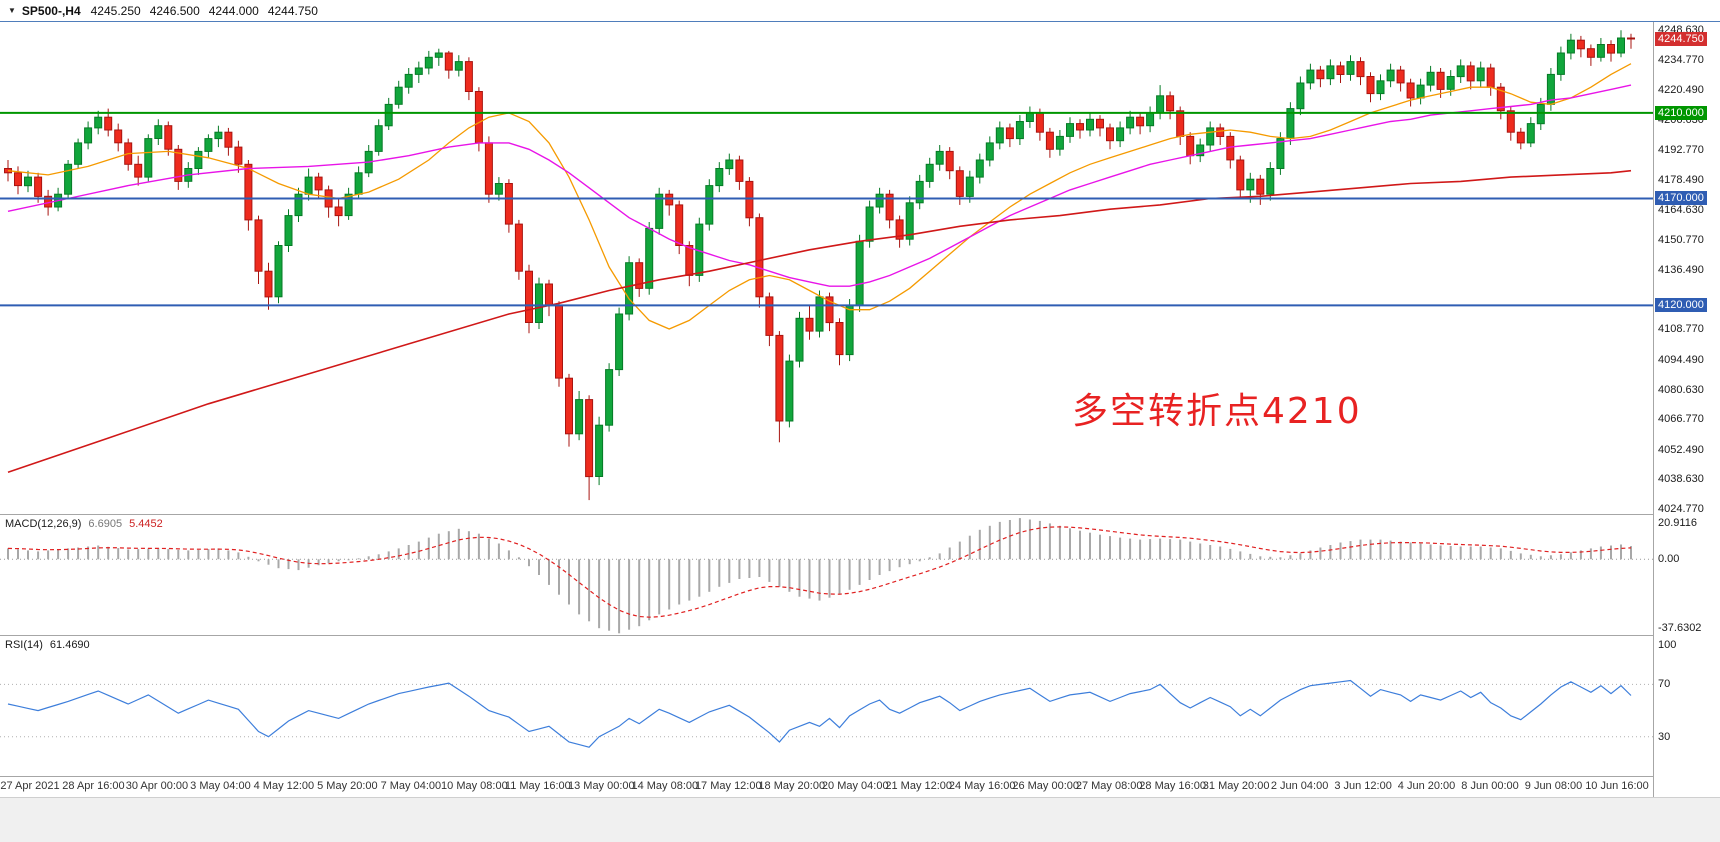  I want to click on time-axis-label: 4 Jun 20:00, so click(1426, 786).